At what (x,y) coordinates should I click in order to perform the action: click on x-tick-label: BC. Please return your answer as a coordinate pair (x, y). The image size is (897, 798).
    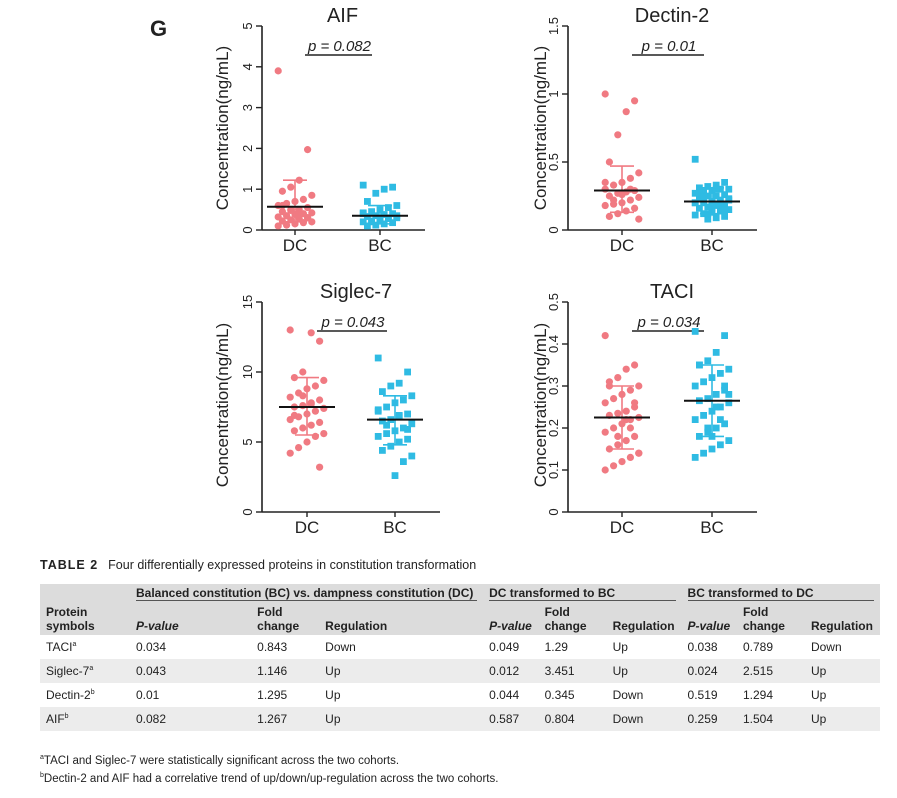
    Looking at the image, I should click on (712, 527).